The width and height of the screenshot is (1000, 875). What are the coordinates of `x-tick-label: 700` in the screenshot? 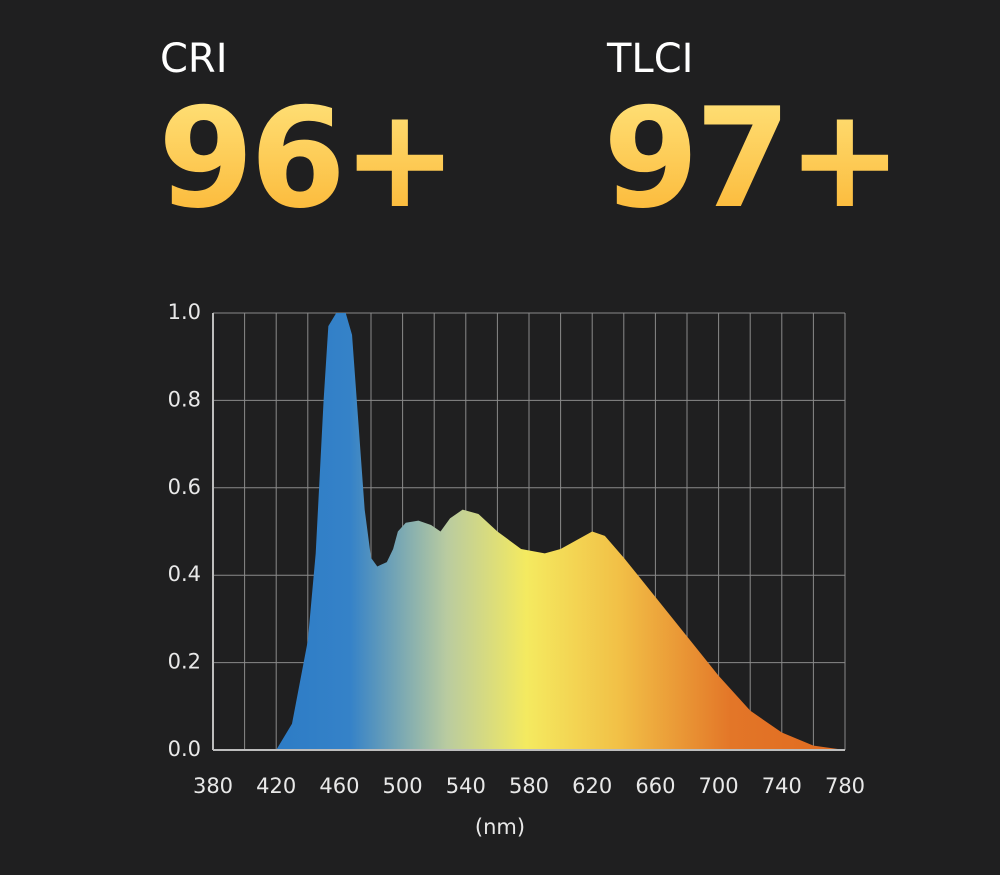 It's located at (719, 786).